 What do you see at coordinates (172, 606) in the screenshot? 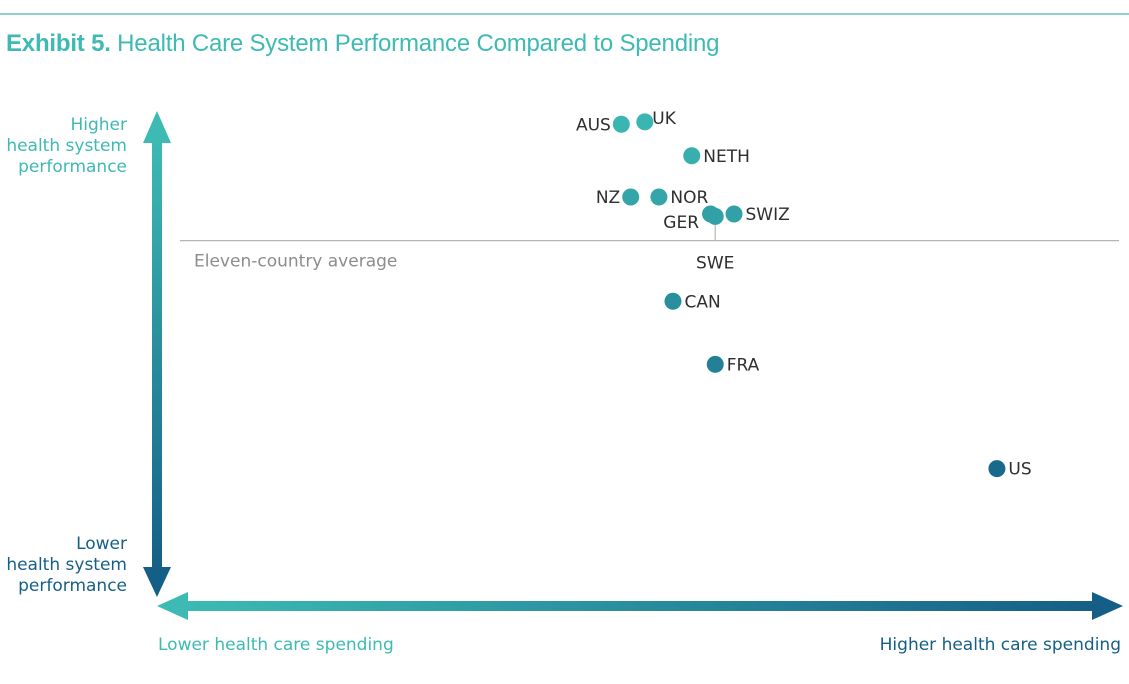
I see `x-axis-arrow-left-head` at bounding box center [172, 606].